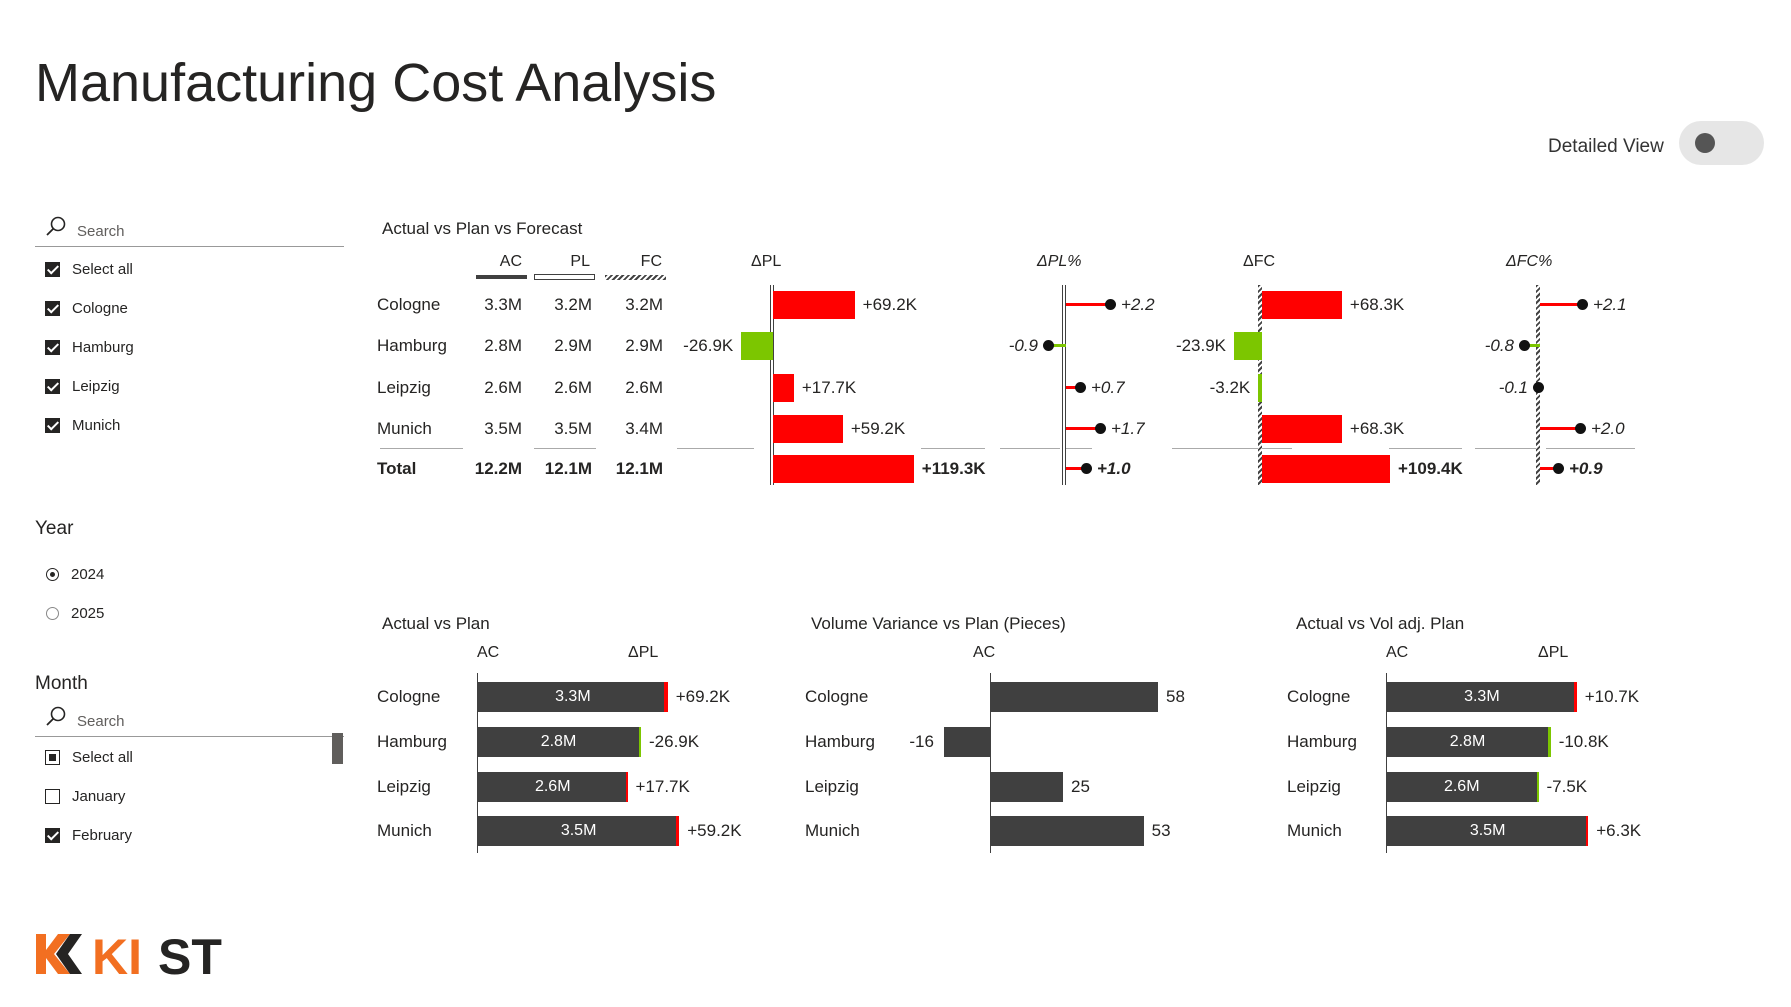 Image resolution: width=1791 pixels, height=1007 pixels. I want to click on item-label: February, so click(102, 835).